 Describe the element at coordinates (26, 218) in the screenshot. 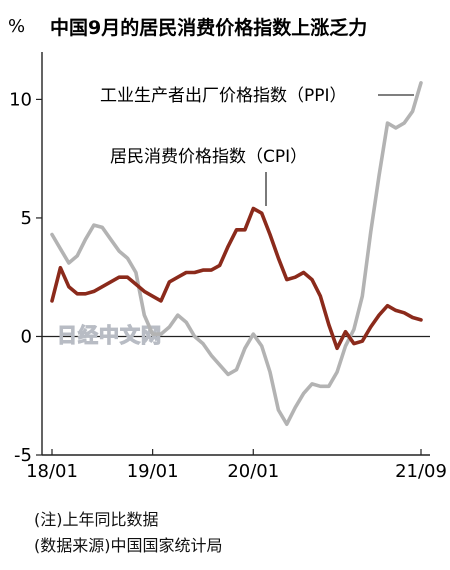

I see `y-tick-label: 5` at that location.